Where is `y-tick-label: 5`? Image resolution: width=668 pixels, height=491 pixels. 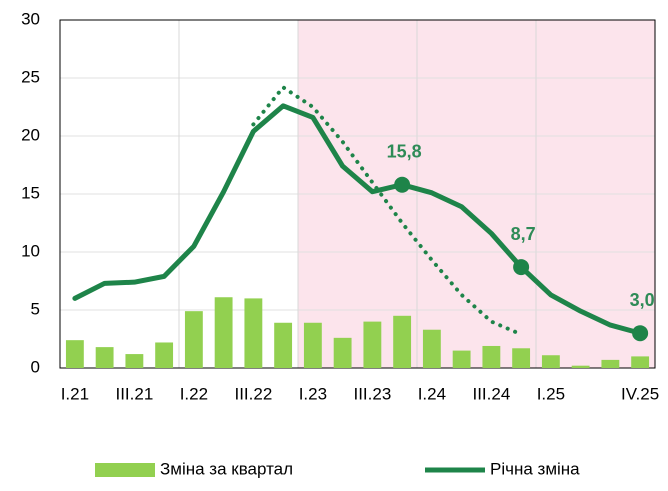
y-tick-label: 5 is located at coordinates (35, 308).